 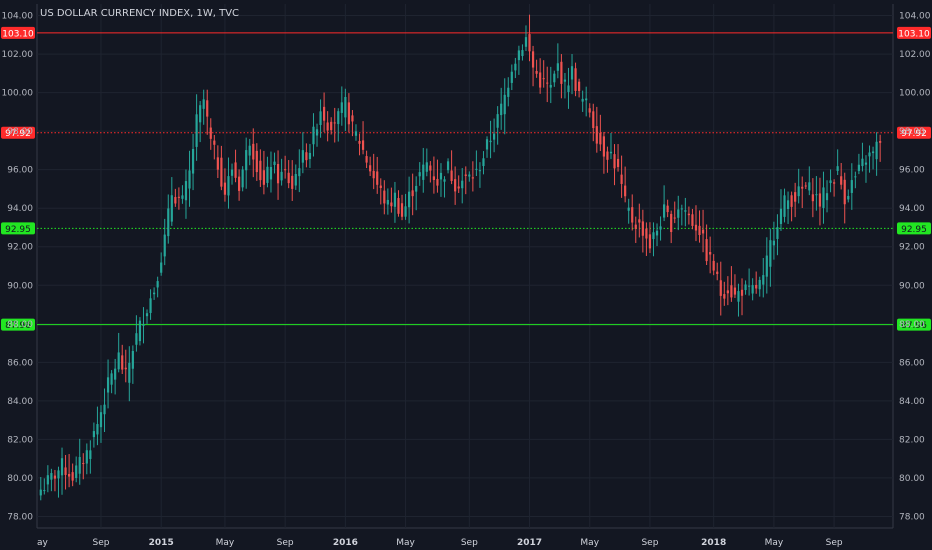 What do you see at coordinates (20, 402) in the screenshot?
I see `y-tick-label-left: 84.00` at bounding box center [20, 402].